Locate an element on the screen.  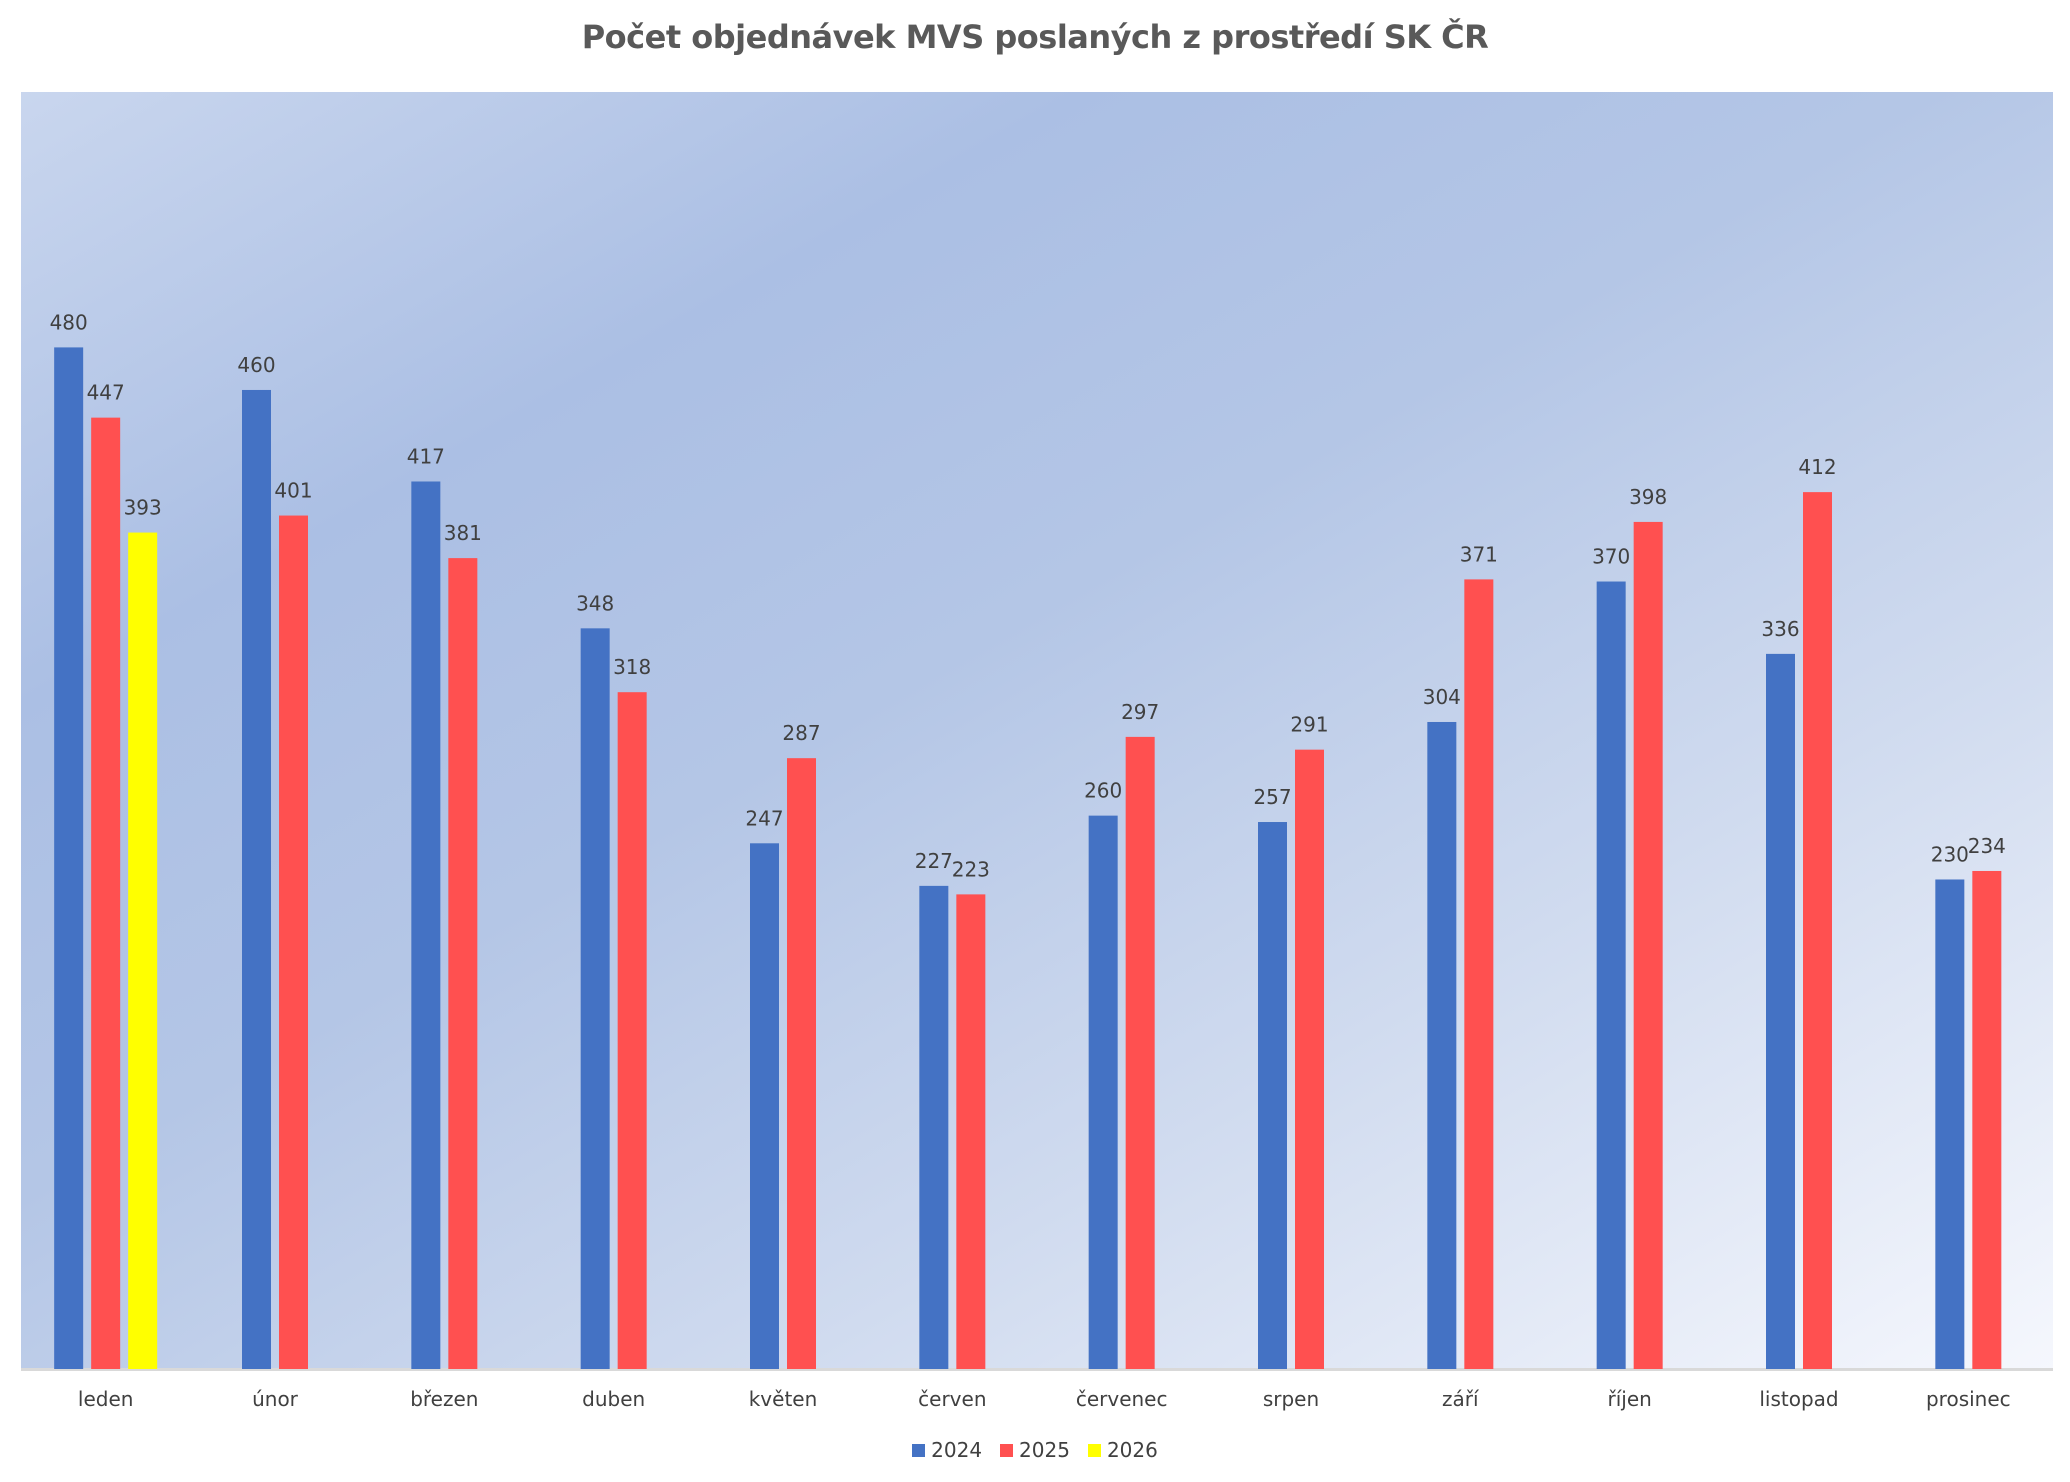
data-label: 480 is located at coordinates (69, 322).